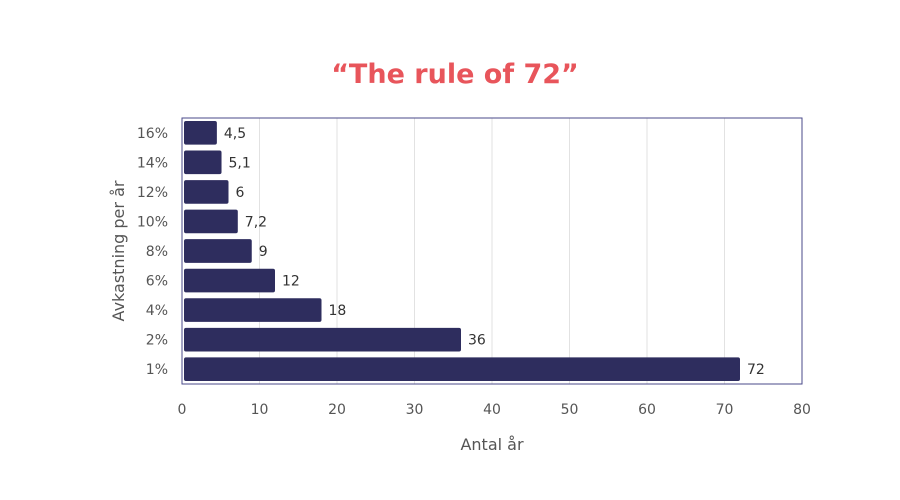 This screenshot has height=500, width=900. What do you see at coordinates (206, 192) in the screenshot?
I see `bar-12pct` at bounding box center [206, 192].